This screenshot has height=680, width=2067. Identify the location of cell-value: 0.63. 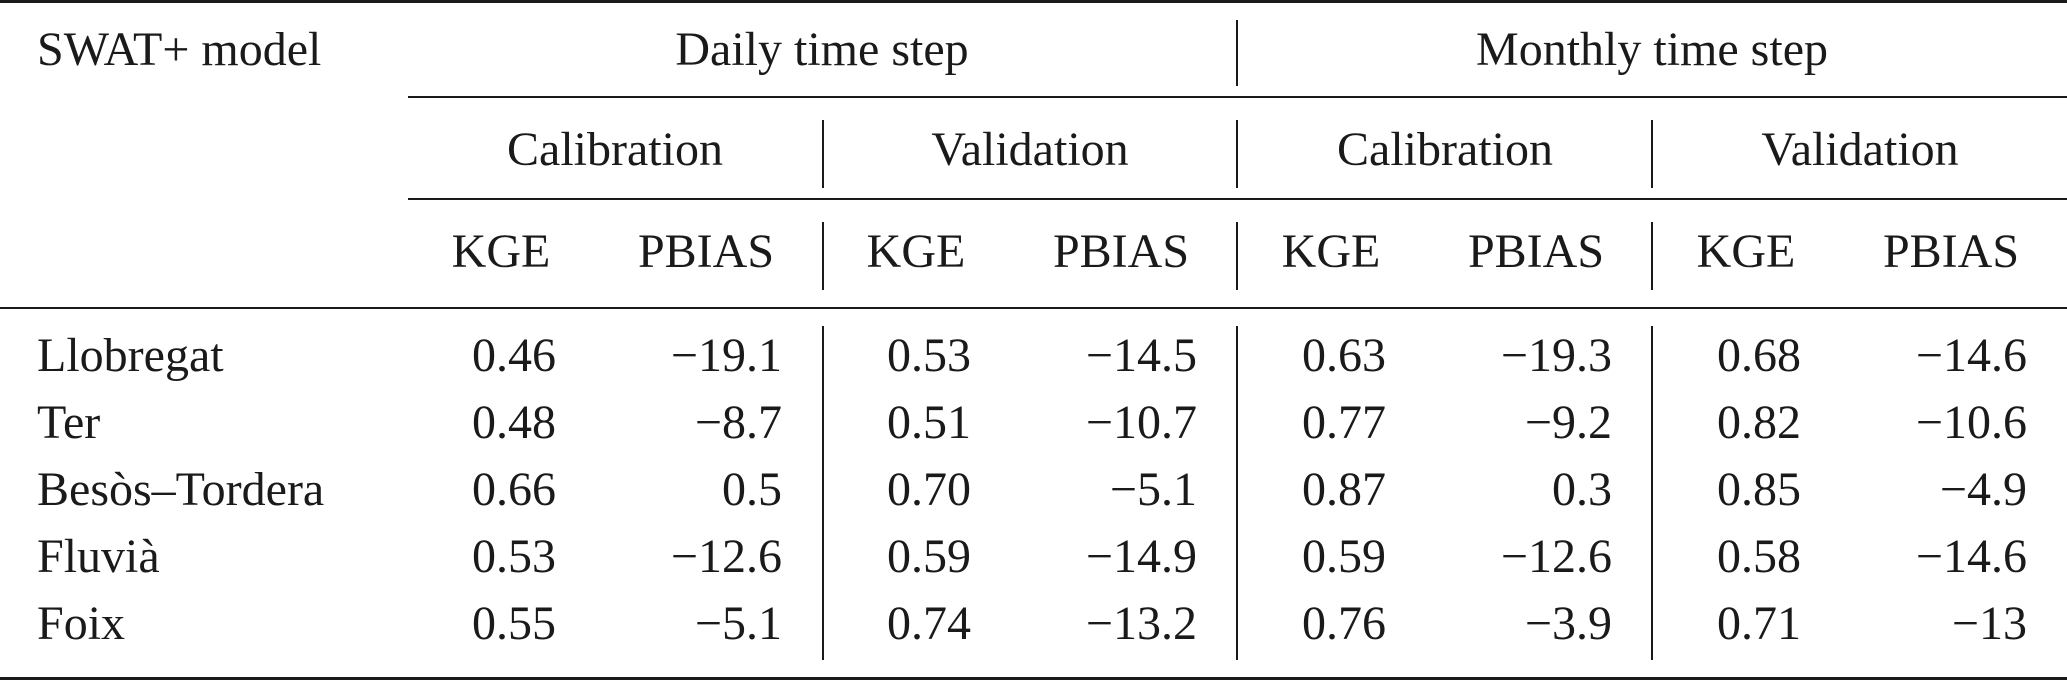
(1344, 355).